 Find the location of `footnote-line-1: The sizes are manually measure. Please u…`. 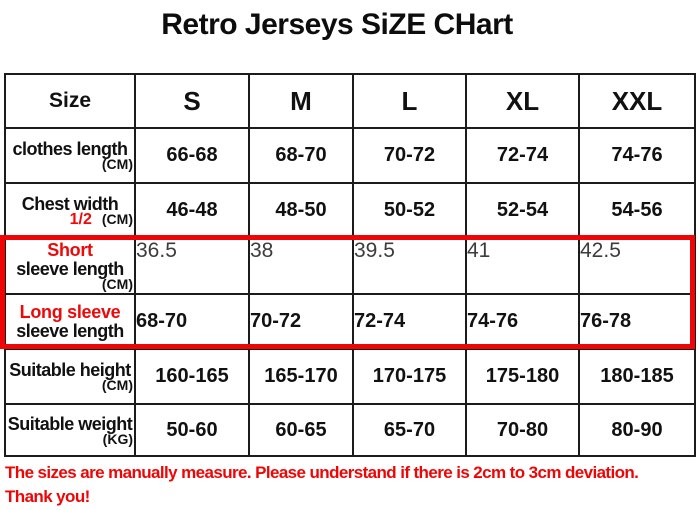

footnote-line-1: The sizes are manually measure. Please u… is located at coordinates (322, 472).